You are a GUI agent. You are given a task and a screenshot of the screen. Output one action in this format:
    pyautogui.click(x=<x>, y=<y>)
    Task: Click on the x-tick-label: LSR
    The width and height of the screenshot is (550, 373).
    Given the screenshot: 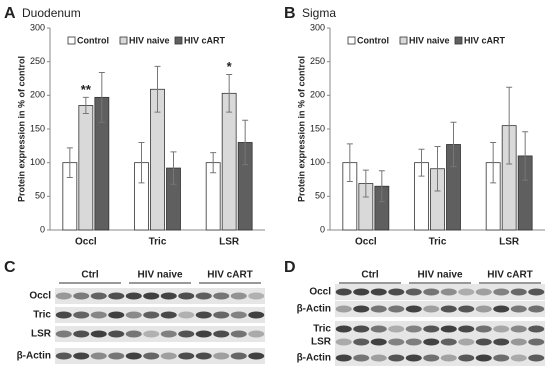 What is the action you would take?
    pyautogui.click(x=509, y=242)
    